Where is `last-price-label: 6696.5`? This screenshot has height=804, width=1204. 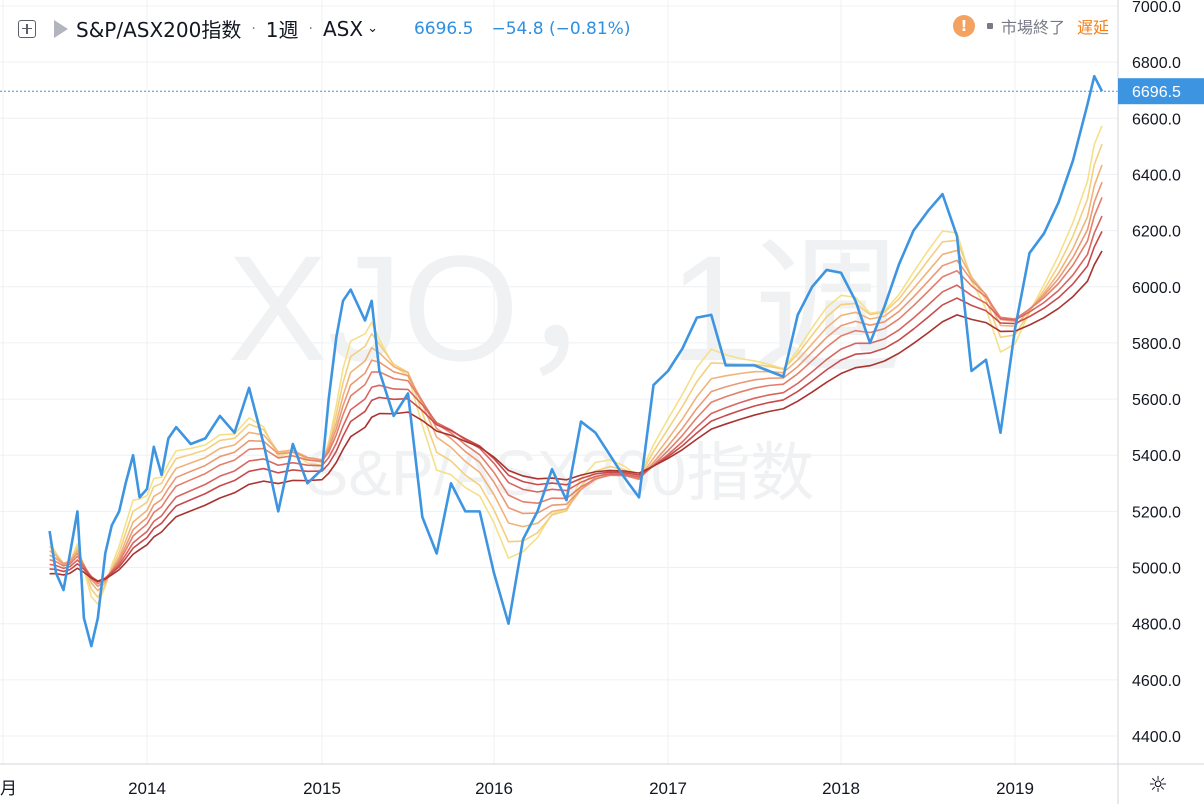 last-price-label: 6696.5 is located at coordinates (1161, 91).